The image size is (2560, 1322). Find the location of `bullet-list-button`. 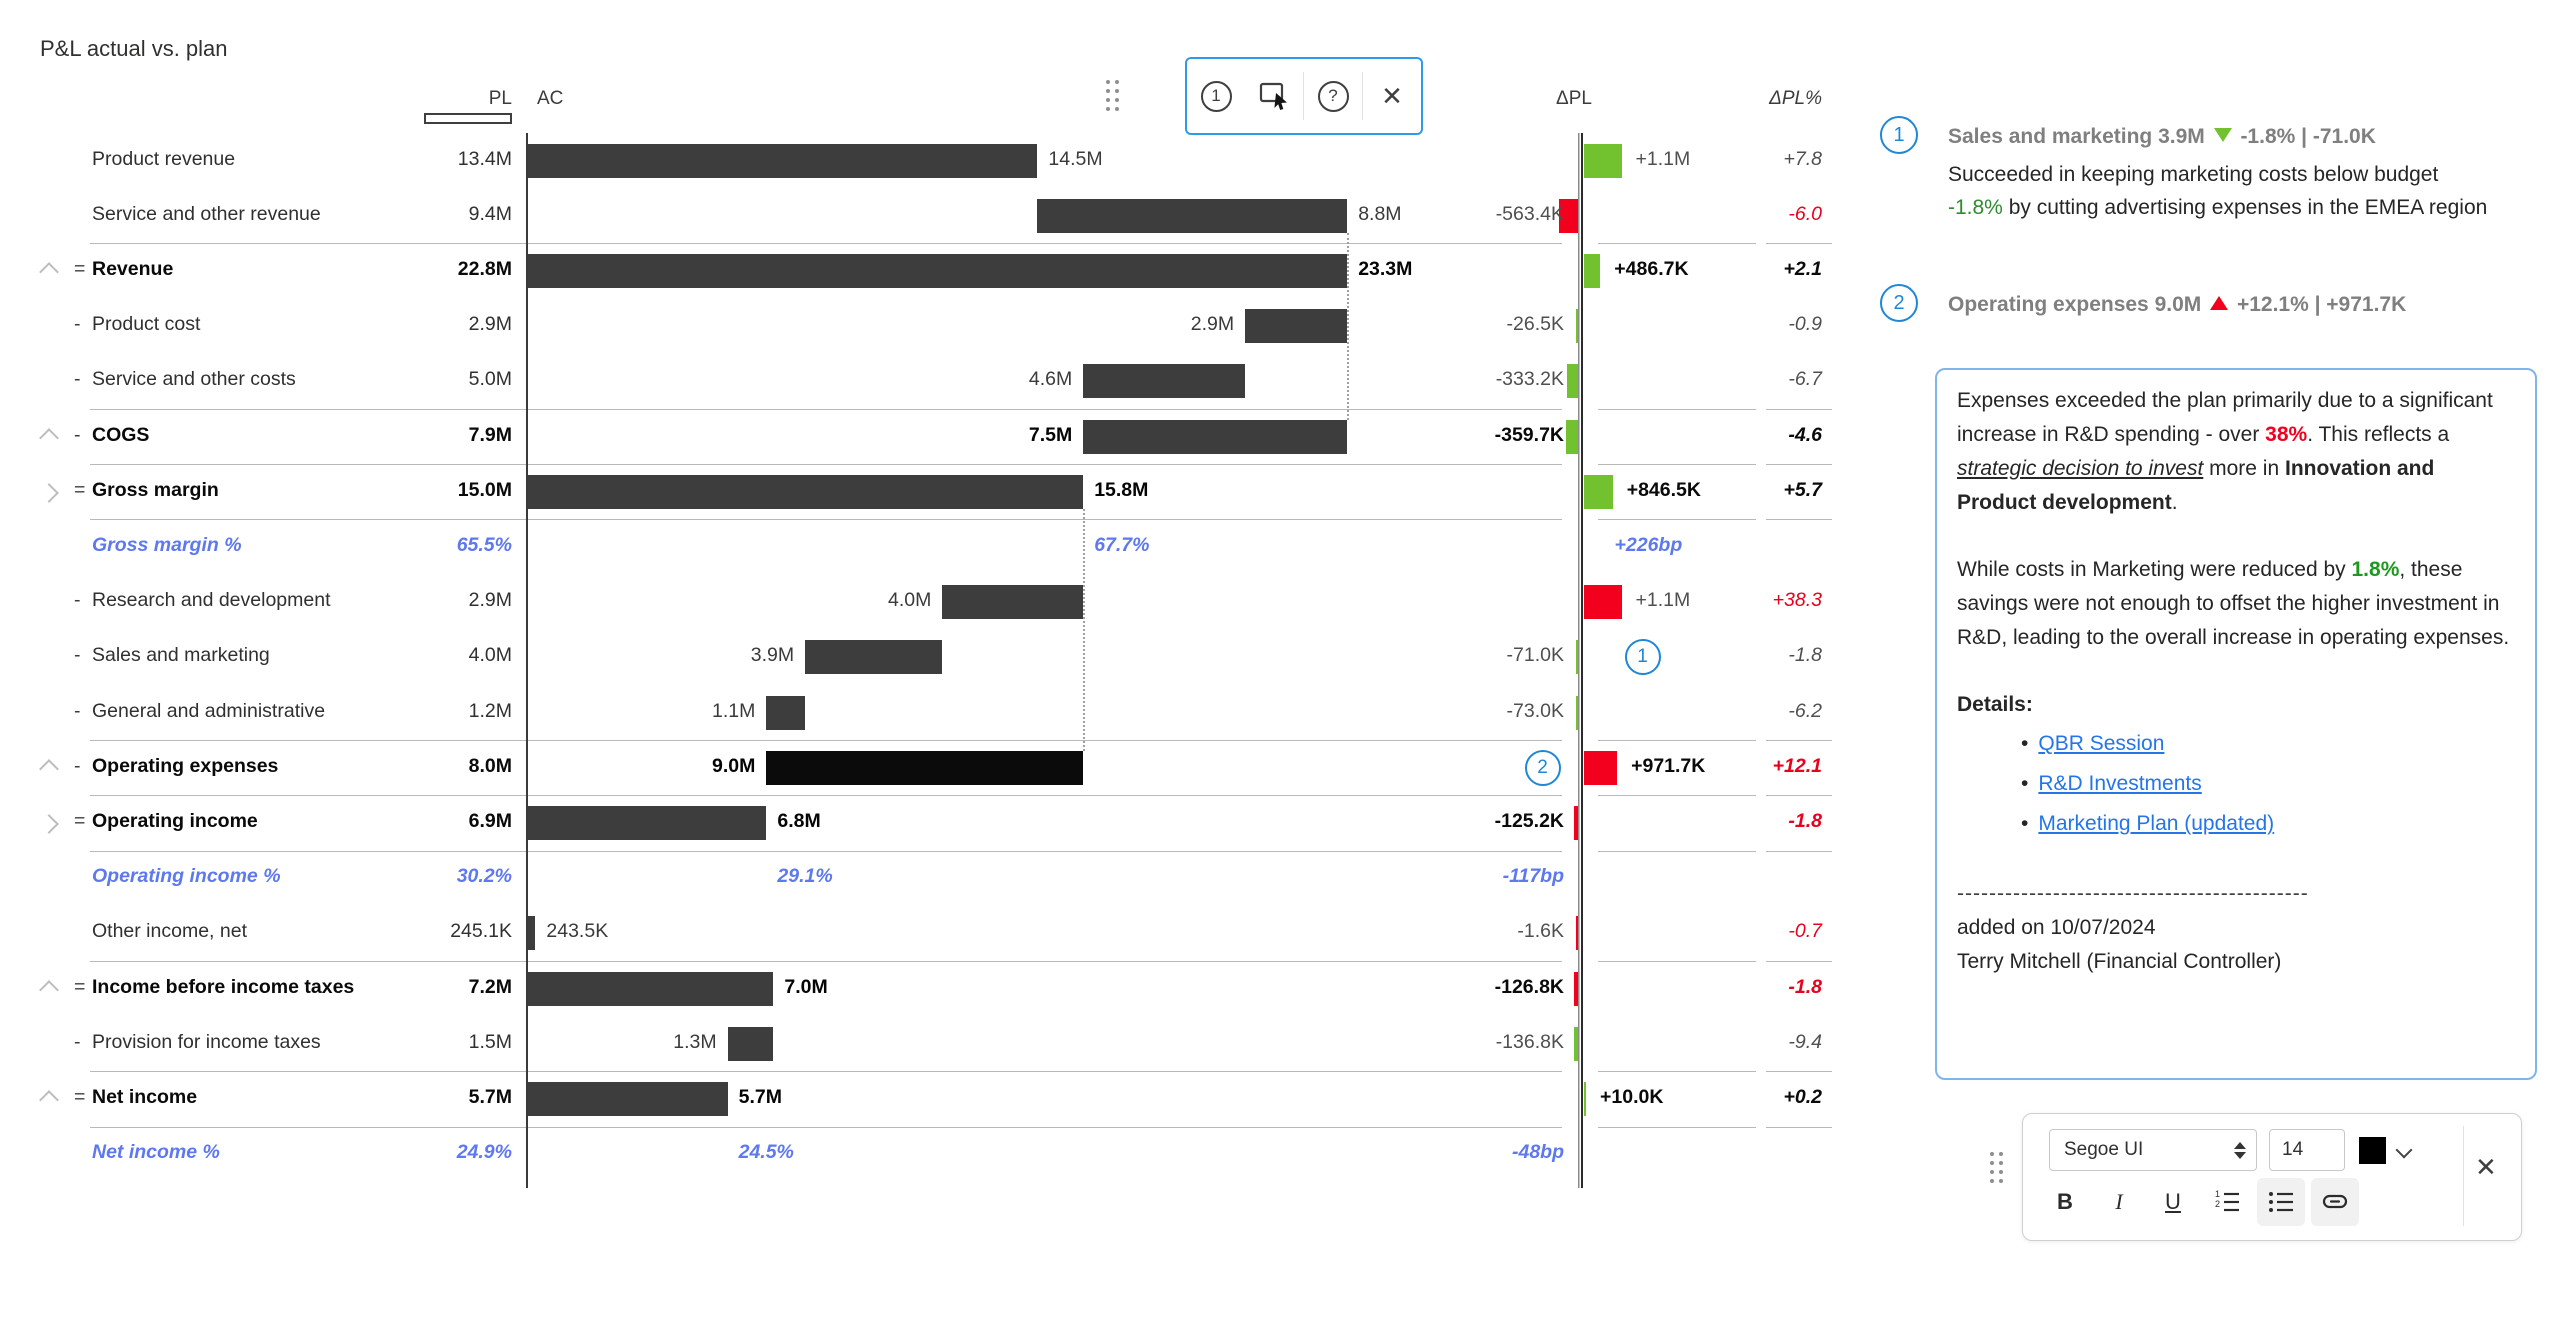

bullet-list-button is located at coordinates (2281, 1202).